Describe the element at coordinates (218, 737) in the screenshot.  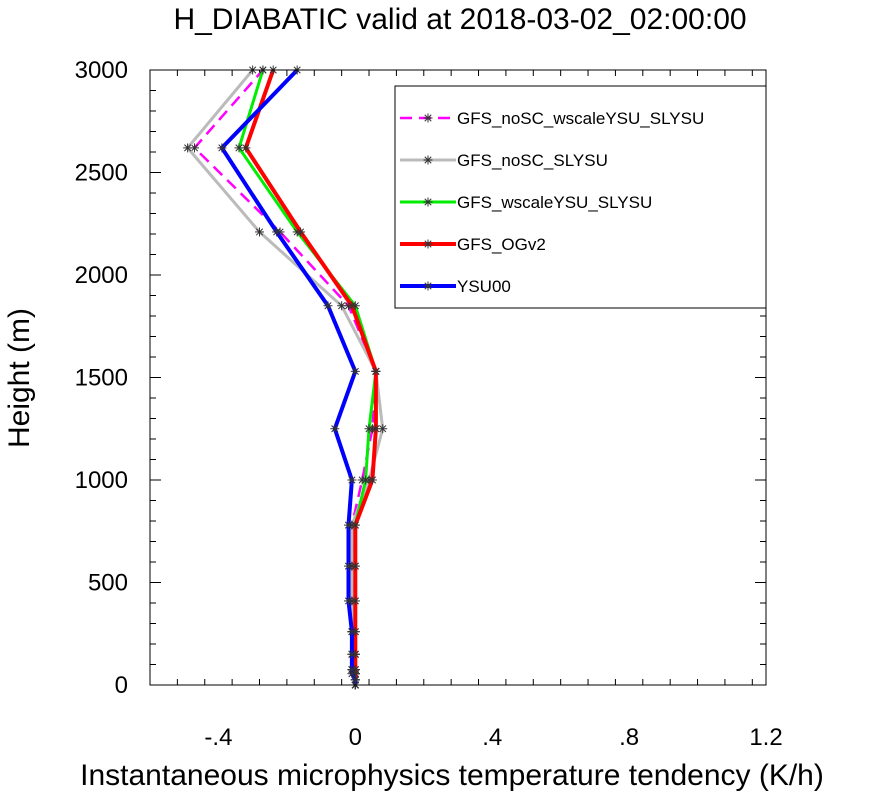
I see `x-tick-label: -.4` at that location.